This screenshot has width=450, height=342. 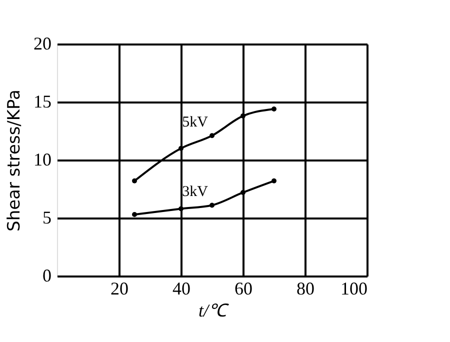 What do you see at coordinates (195, 122) in the screenshot?
I see `series-label: 5kV` at bounding box center [195, 122].